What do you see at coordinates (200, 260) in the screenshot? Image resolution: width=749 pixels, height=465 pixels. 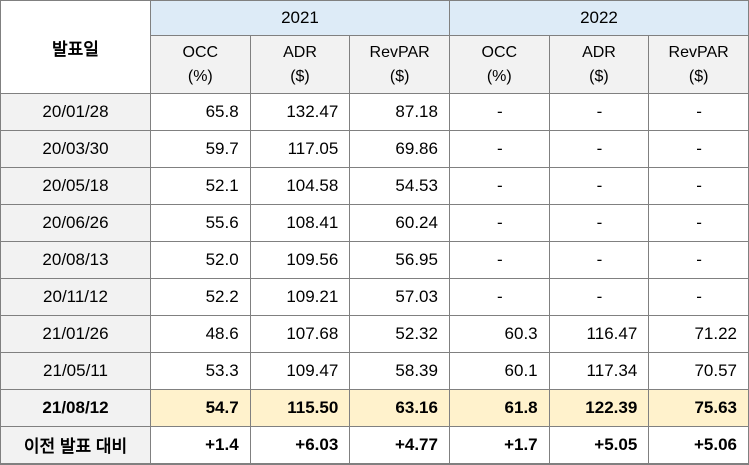 I see `value-cell: 52.0` at bounding box center [200, 260].